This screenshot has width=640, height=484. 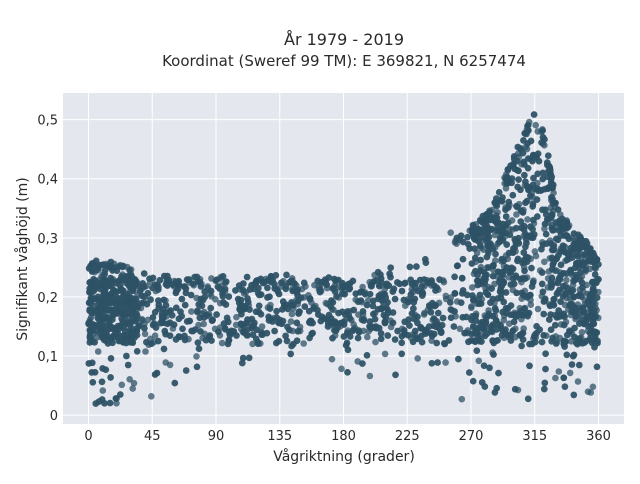 What do you see at coordinates (344, 39) in the screenshot?
I see `chart-title-line1: År 1979 - 2019` at bounding box center [344, 39].